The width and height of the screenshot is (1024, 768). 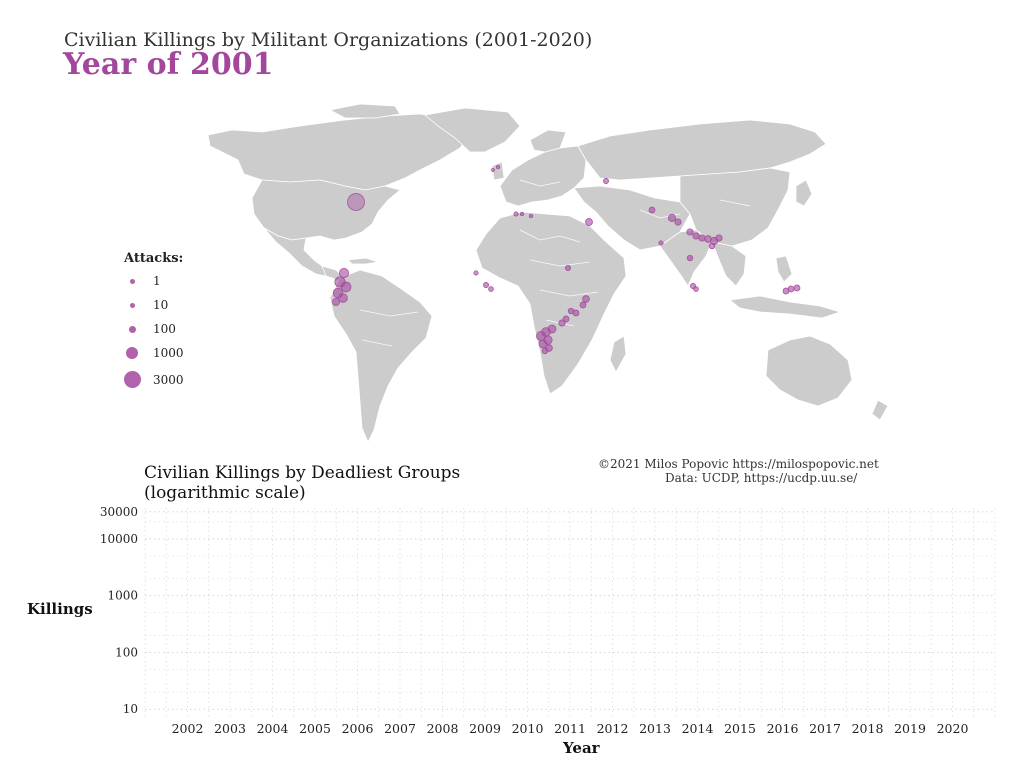 I want to click on map-philippines, so click(x=784, y=269).